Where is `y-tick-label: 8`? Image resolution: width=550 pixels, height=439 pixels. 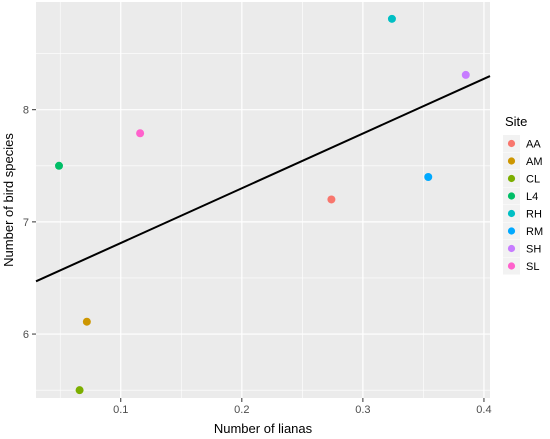
y-tick-label: 8 is located at coordinates (26, 111).